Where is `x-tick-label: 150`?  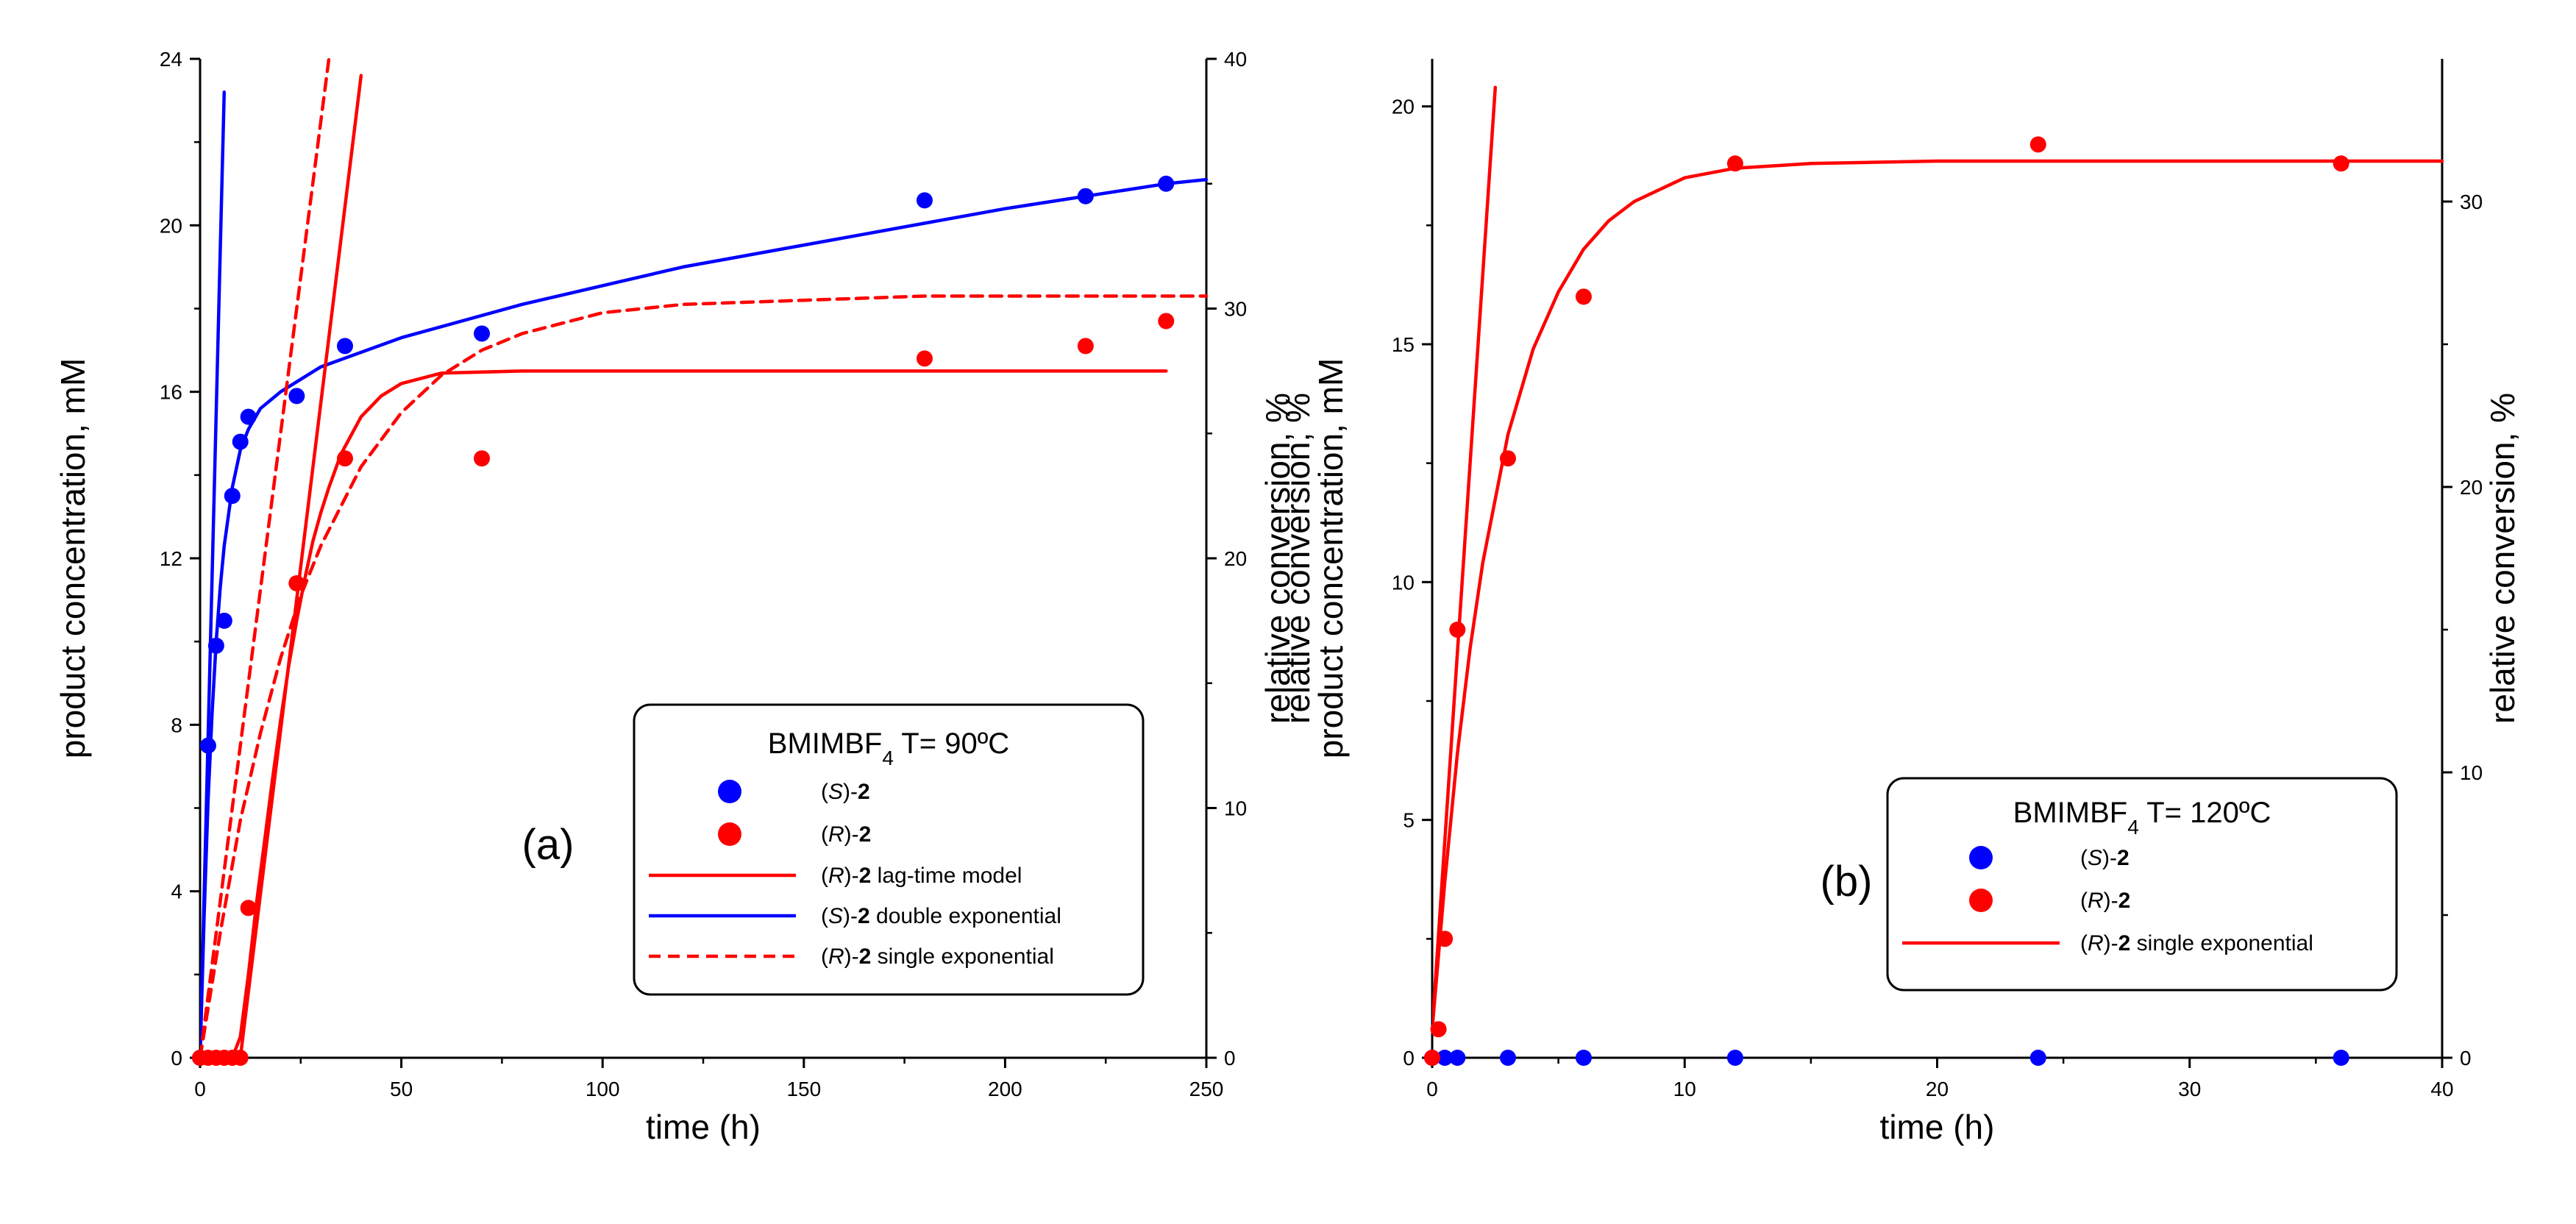 x-tick-label: 150 is located at coordinates (803, 1089).